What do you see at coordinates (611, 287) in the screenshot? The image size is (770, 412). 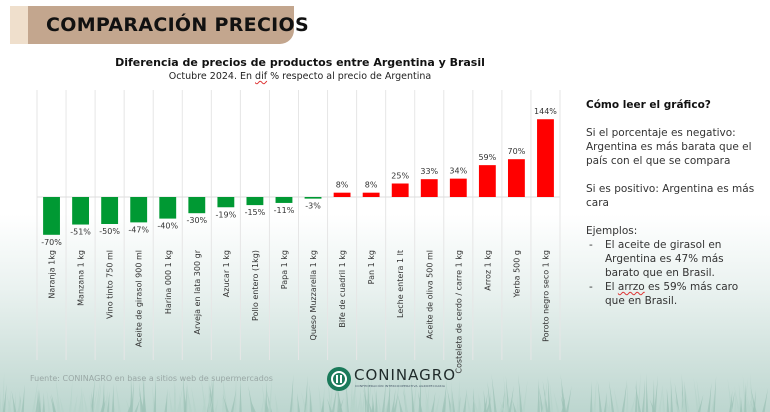 I see `example2-text-1: El` at bounding box center [611, 287].